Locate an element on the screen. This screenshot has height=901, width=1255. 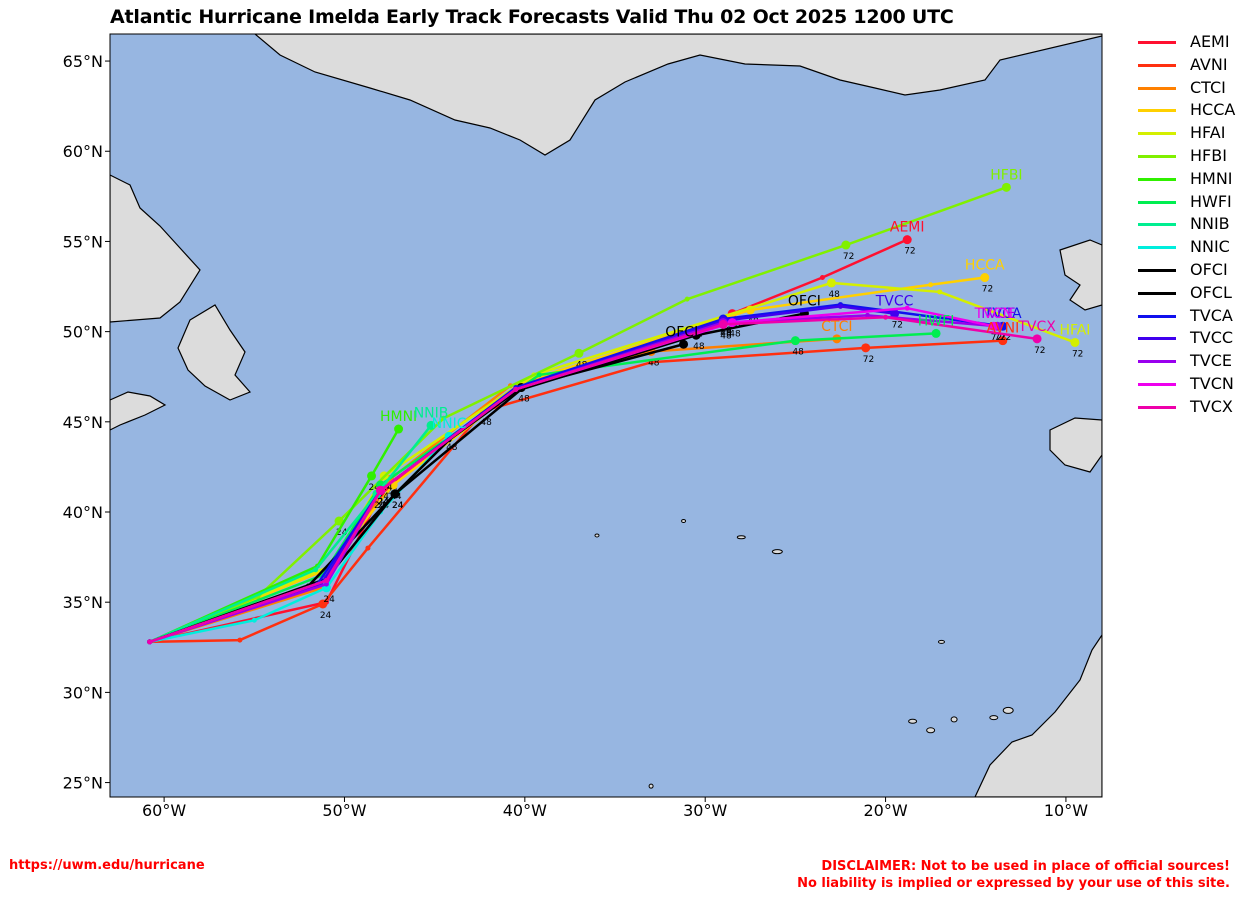
legend-label: TVCX is located at coordinates (1211, 406).